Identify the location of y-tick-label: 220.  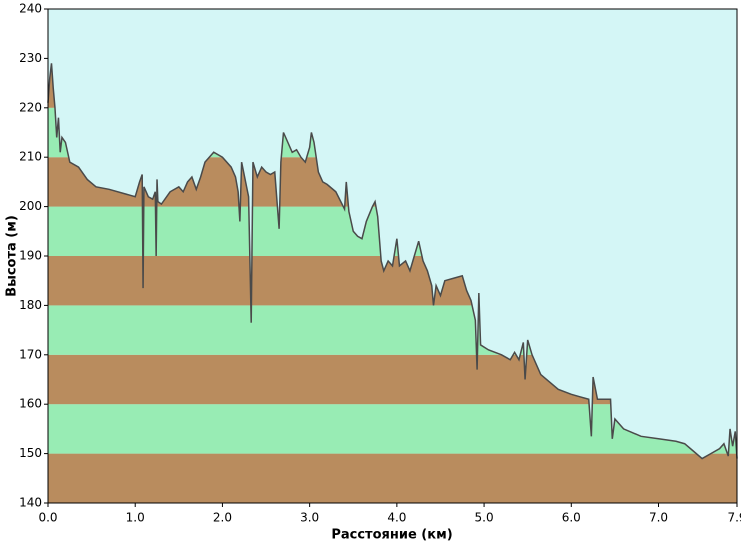
(30, 107).